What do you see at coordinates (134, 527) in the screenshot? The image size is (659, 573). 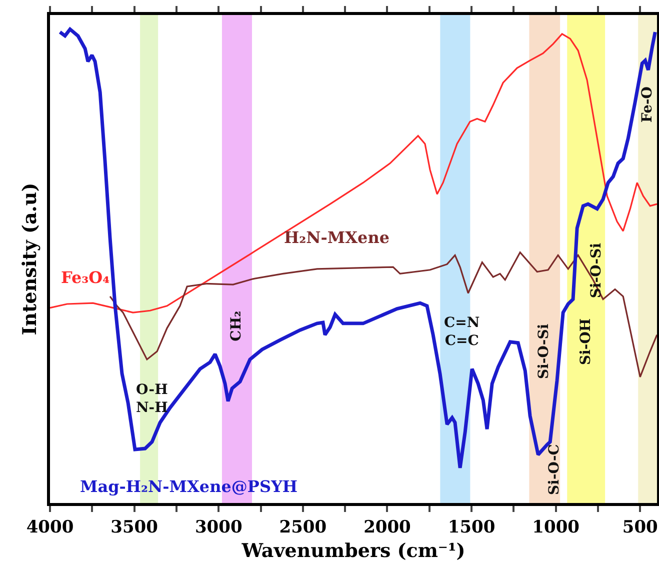 I see `x-tick-label: 3500` at bounding box center [134, 527].